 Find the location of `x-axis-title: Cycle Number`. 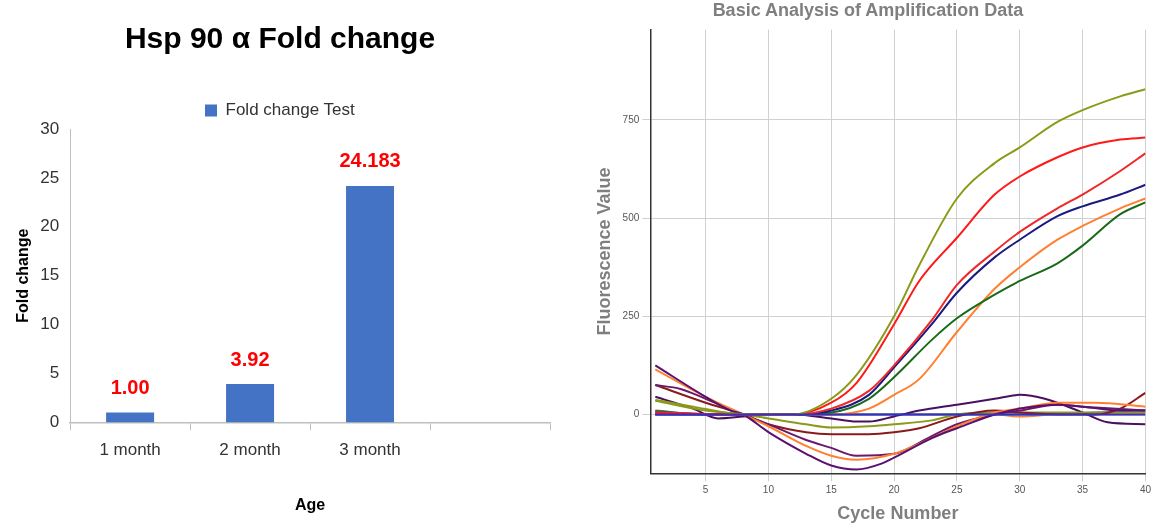

x-axis-title: Cycle Number is located at coordinates (898, 513).